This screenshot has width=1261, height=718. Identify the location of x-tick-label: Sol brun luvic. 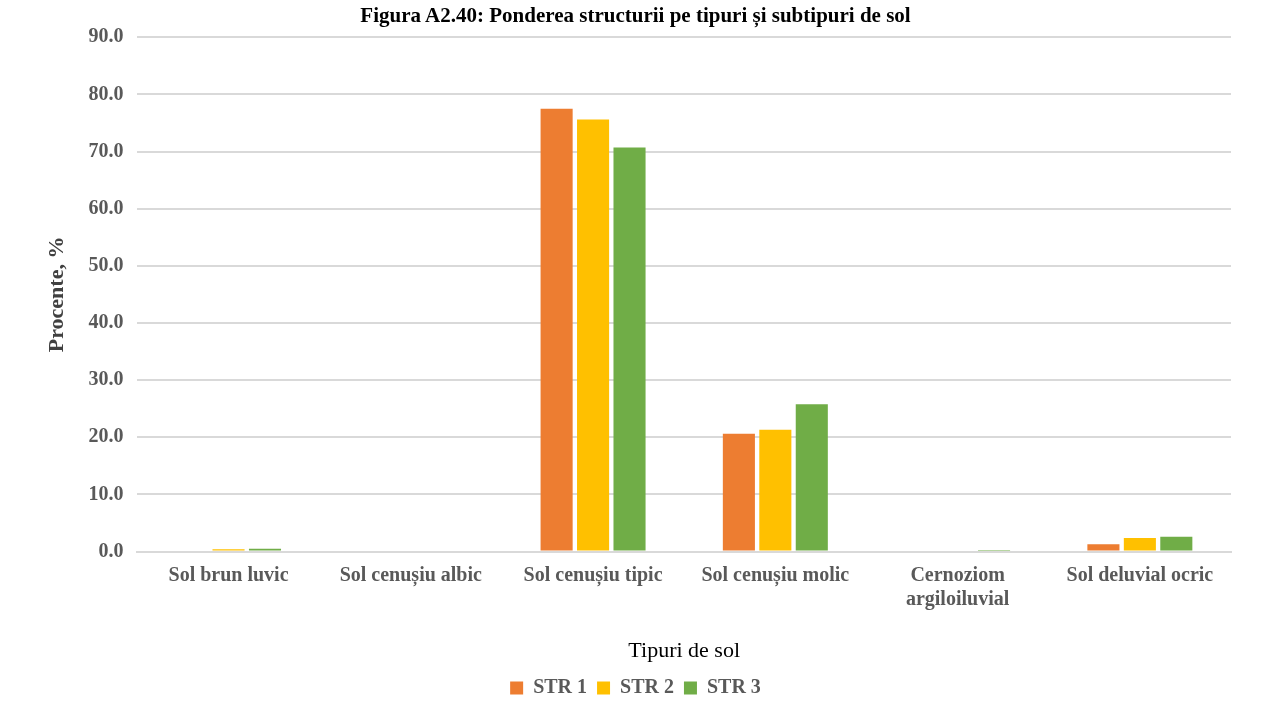
(228, 573).